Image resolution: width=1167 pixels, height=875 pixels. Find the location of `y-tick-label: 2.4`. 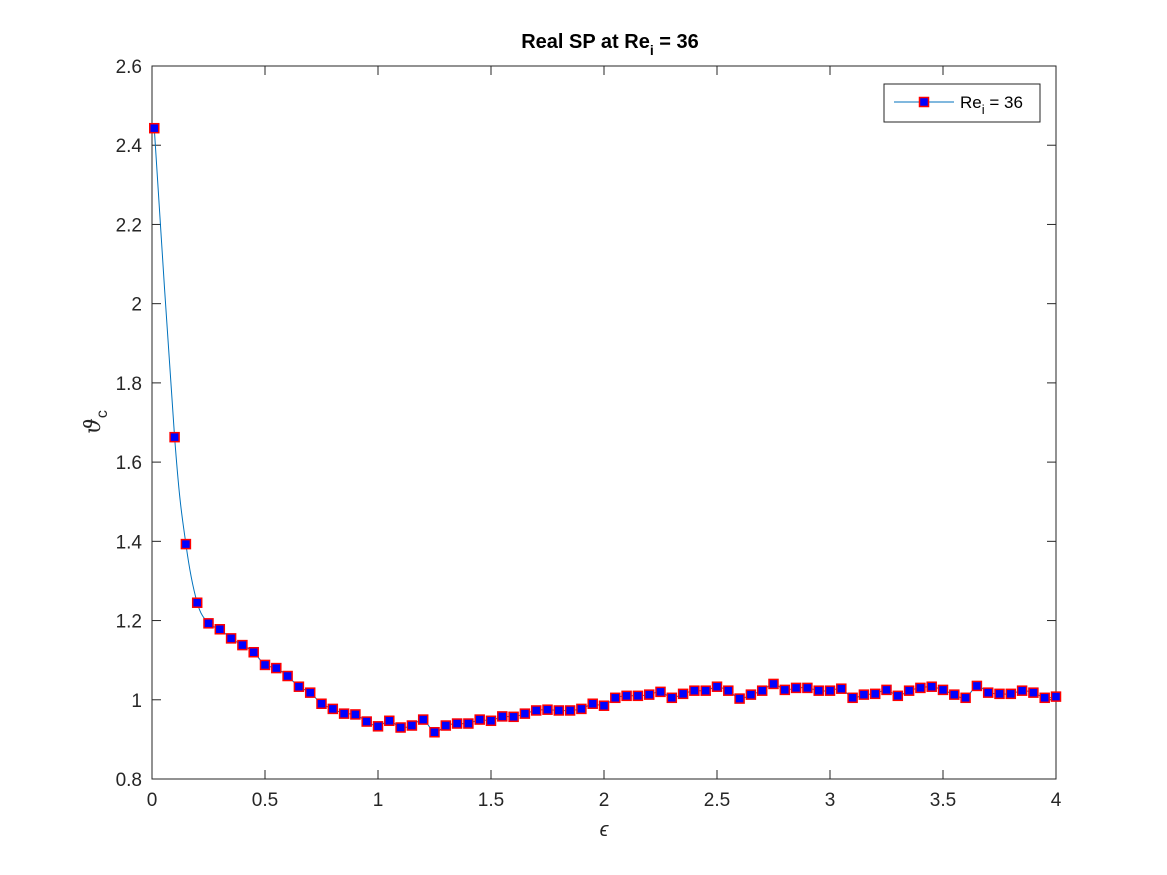

y-tick-label: 2.4 is located at coordinates (129, 146).